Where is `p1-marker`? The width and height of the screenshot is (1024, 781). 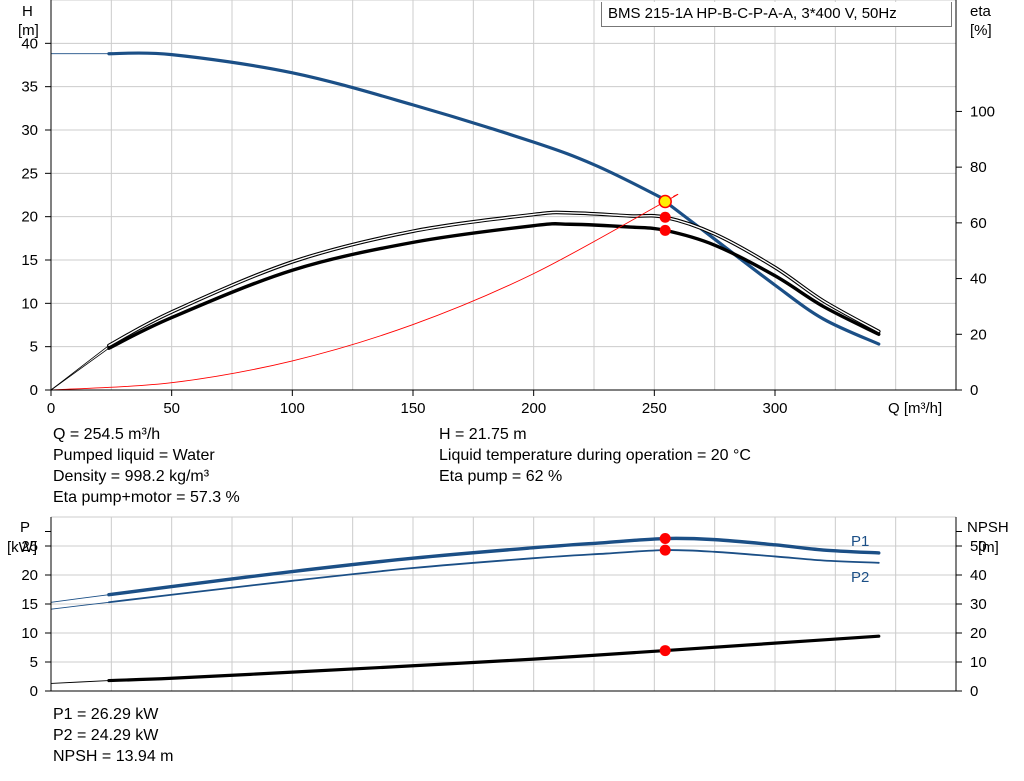
p1-marker is located at coordinates (665, 539).